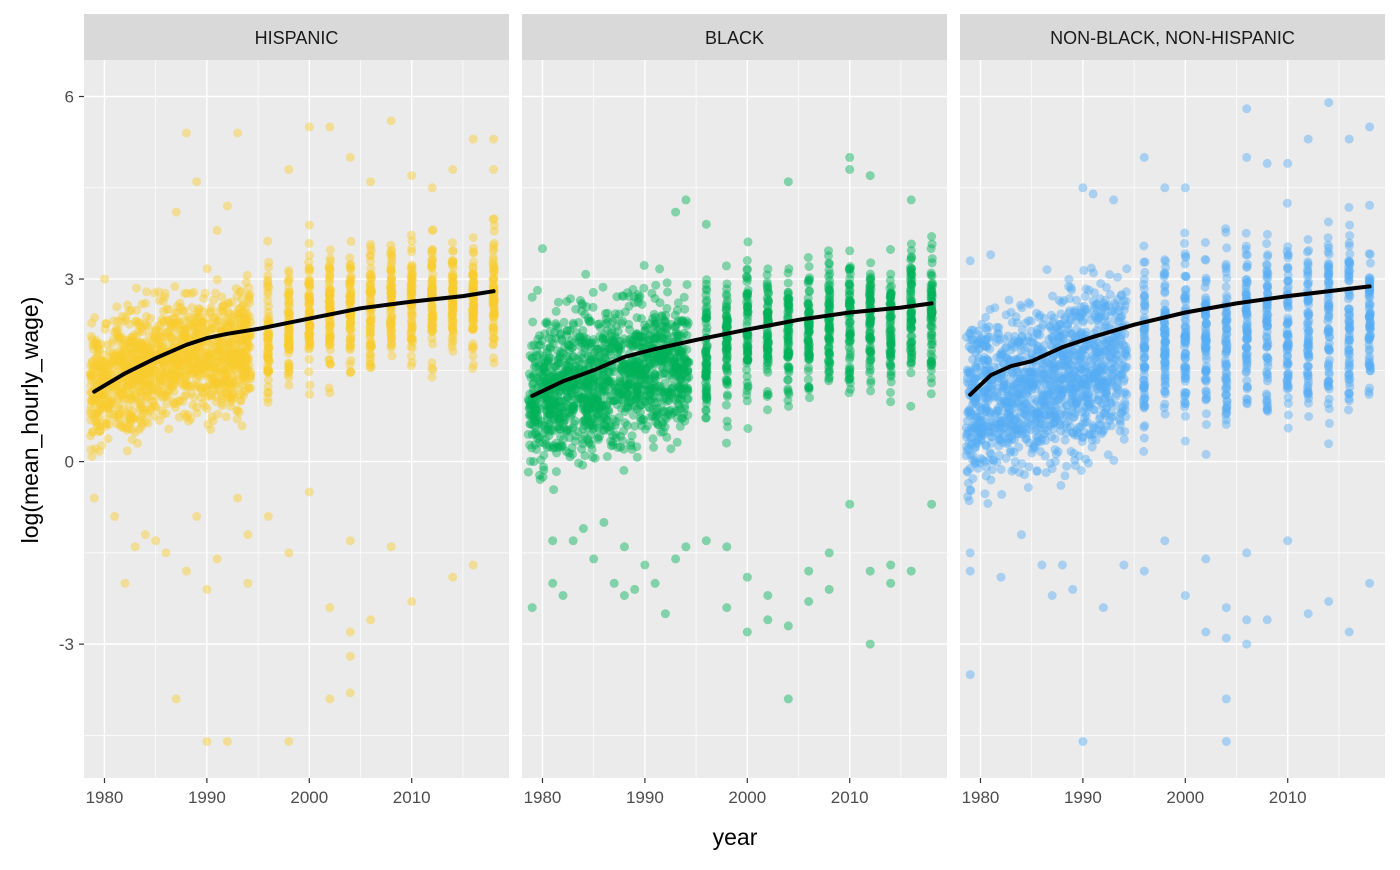 The width and height of the screenshot is (1400, 870). Describe the element at coordinates (1172, 38) in the screenshot. I see `facet-strip-label: NON-BLACK, NON-HISPANIC` at that location.